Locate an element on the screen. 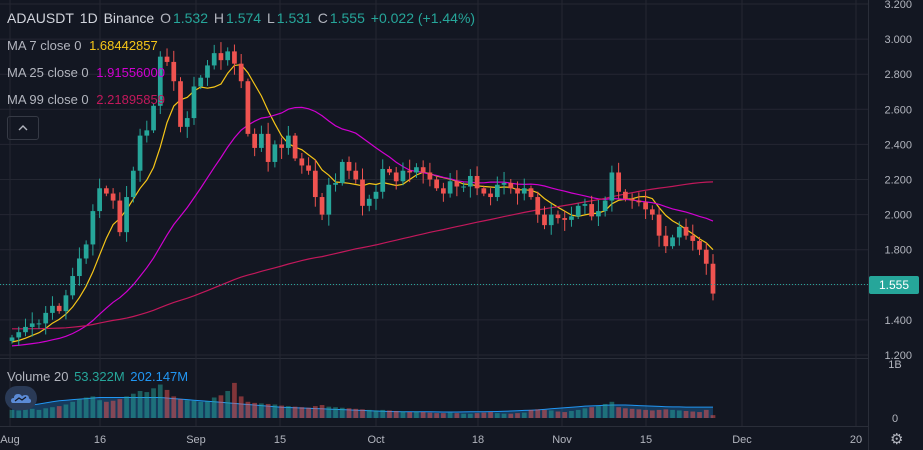 This screenshot has width=923, height=450. collapse-legend-button is located at coordinates (23, 128).